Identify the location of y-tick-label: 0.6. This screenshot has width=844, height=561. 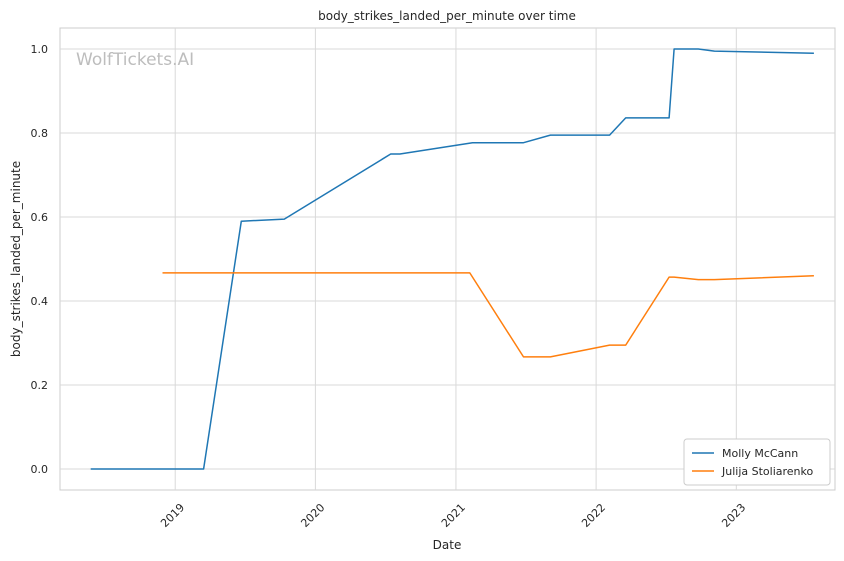
(40, 217).